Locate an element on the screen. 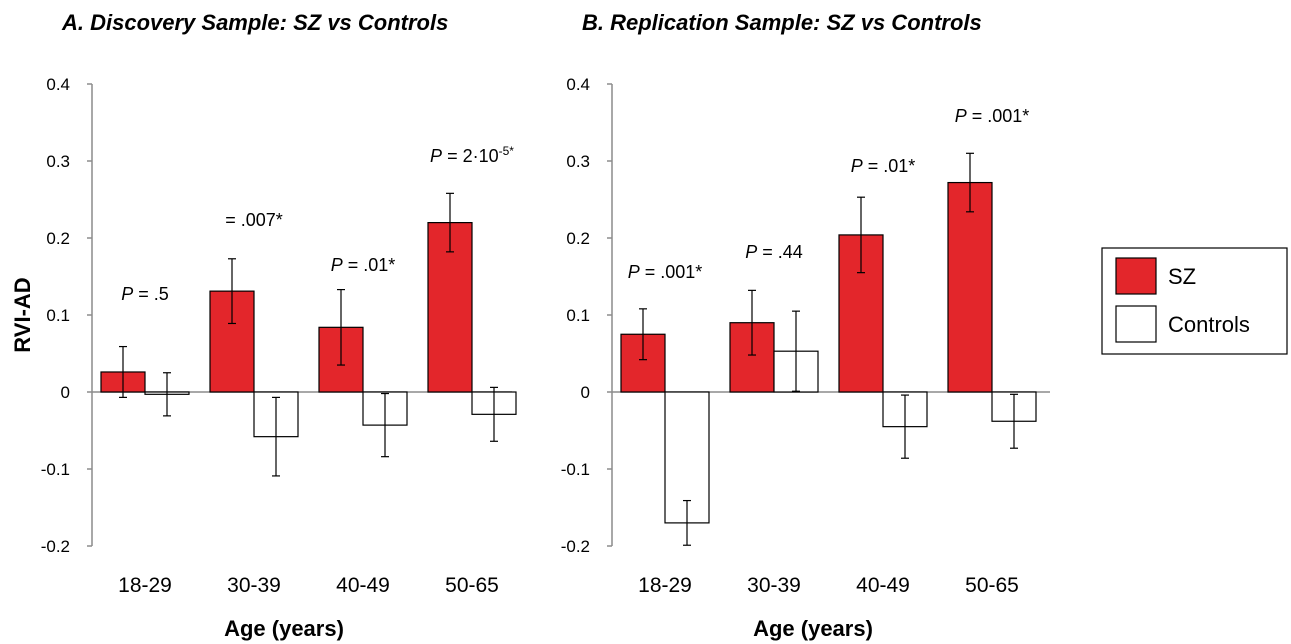 This screenshot has height=644, width=1291. p-value-annotation: P = .44 is located at coordinates (774, 252).